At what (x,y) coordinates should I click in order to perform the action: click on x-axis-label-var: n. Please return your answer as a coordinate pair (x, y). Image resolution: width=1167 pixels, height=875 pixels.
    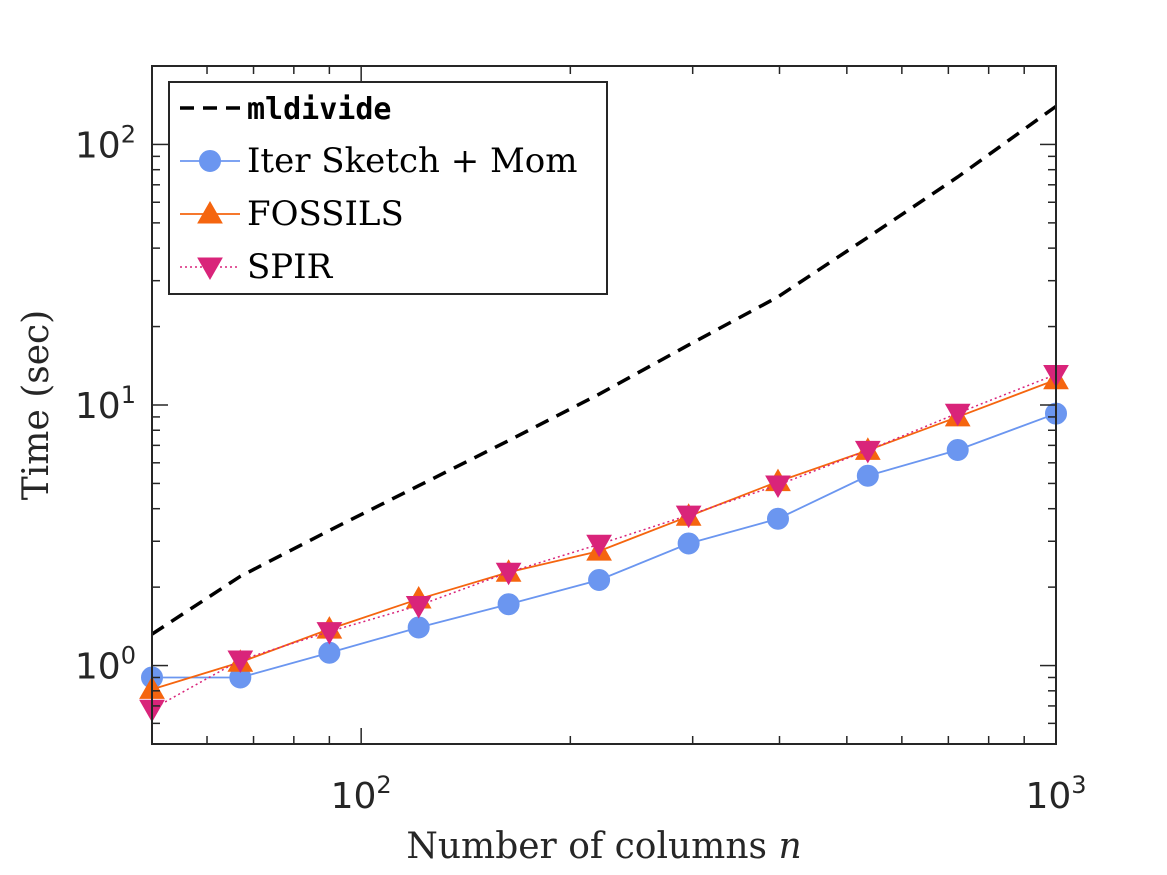
    Looking at the image, I should click on (789, 846).